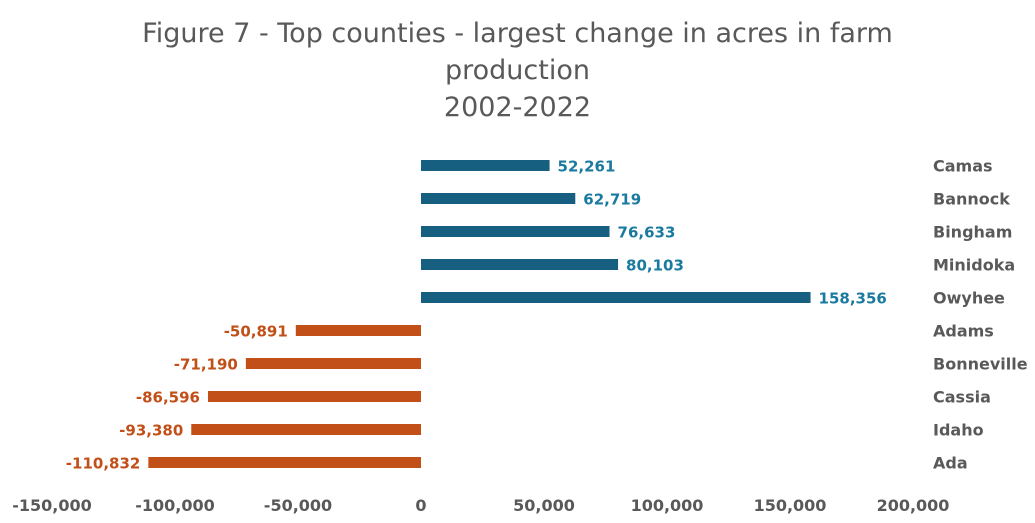 Image resolution: width=1035 pixels, height=523 pixels. Describe the element at coordinates (103, 464) in the screenshot. I see `data-label-ada: -110,832` at that location.